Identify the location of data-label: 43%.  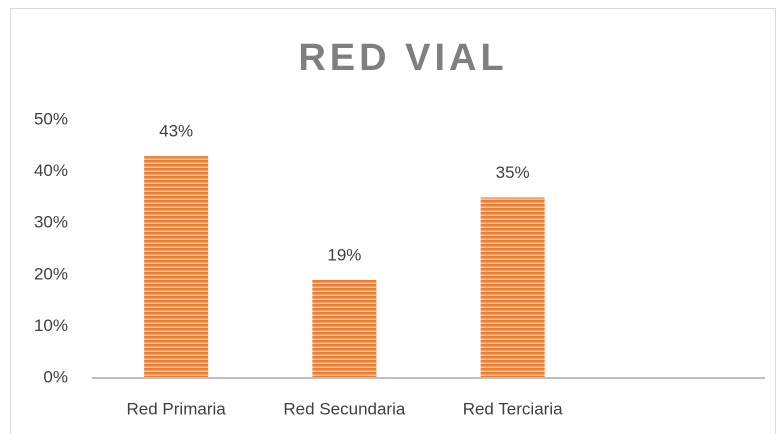
(176, 131).